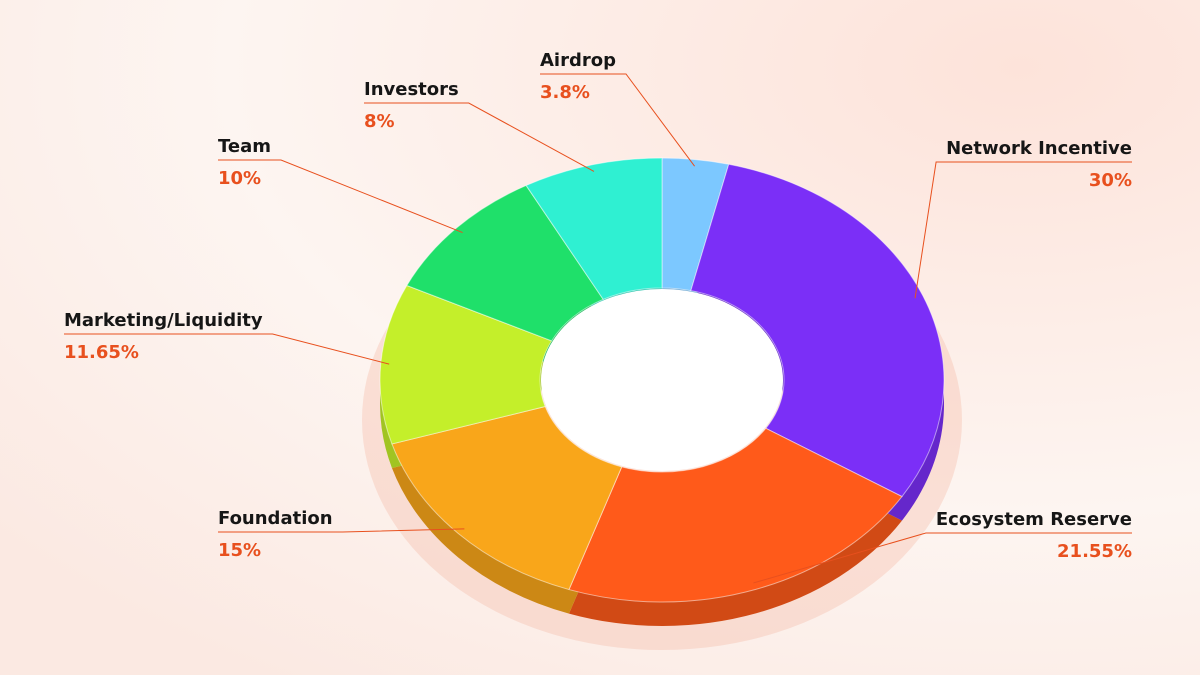 This screenshot has height=675, width=1200. I want to click on label-name: Network Incentive, so click(1039, 148).